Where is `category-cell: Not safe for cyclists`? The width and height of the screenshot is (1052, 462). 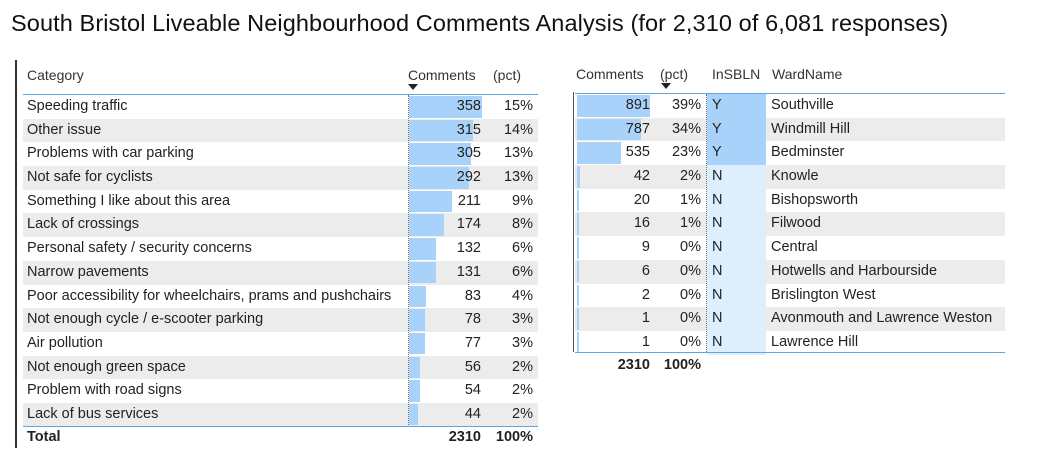
category-cell: Not safe for cyclists is located at coordinates (90, 177).